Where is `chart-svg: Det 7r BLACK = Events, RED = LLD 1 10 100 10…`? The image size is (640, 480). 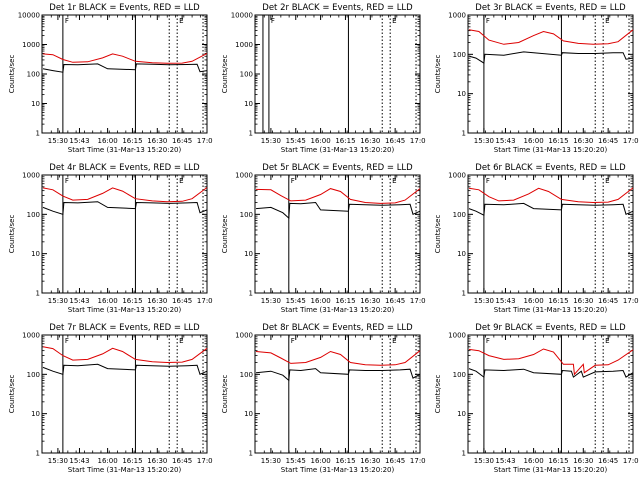 chart-svg: Det 7r BLACK = Events, RED = LLD 1 10 100 10… is located at coordinates (110, 398).